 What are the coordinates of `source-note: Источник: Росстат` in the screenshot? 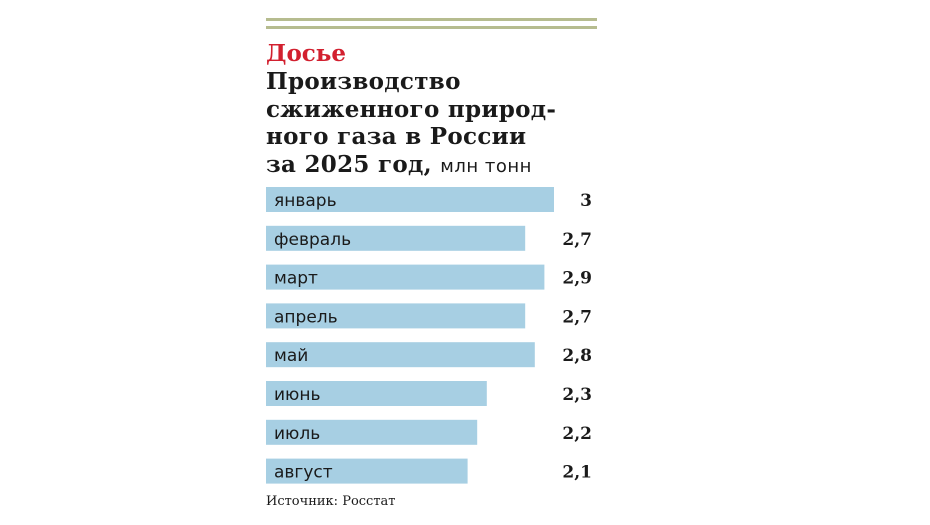 It's located at (331, 501).